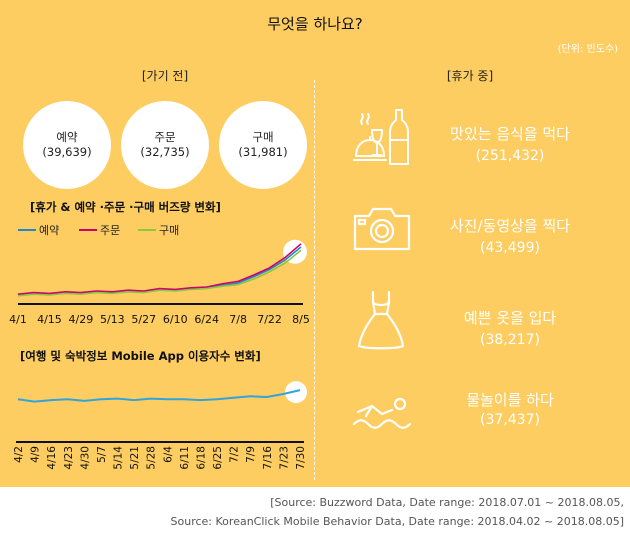 This screenshot has height=540, width=630. I want to click on dress-icon, so click(381, 320).